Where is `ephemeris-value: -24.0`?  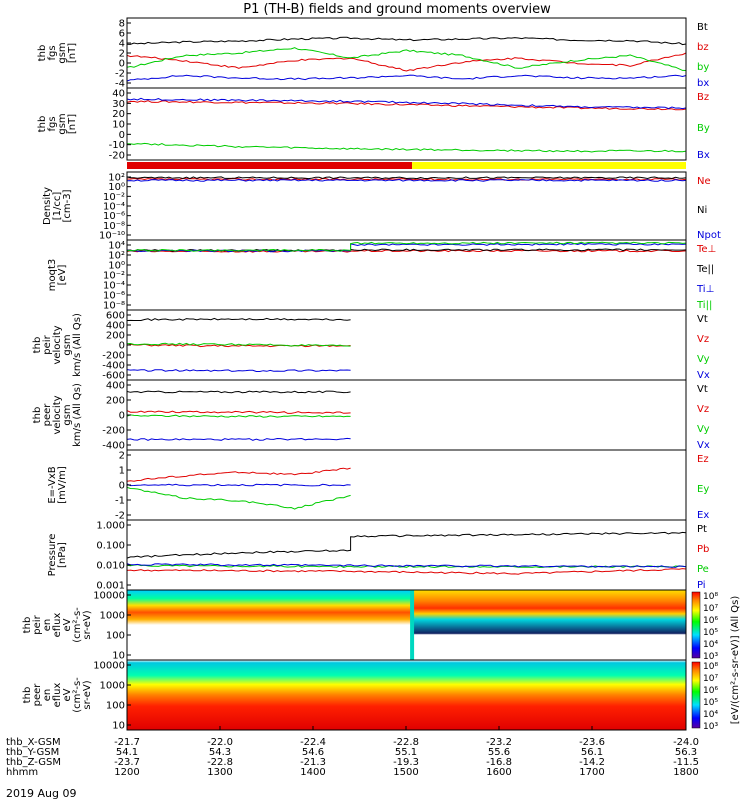 ephemeris-value: -24.0 is located at coordinates (686, 742).